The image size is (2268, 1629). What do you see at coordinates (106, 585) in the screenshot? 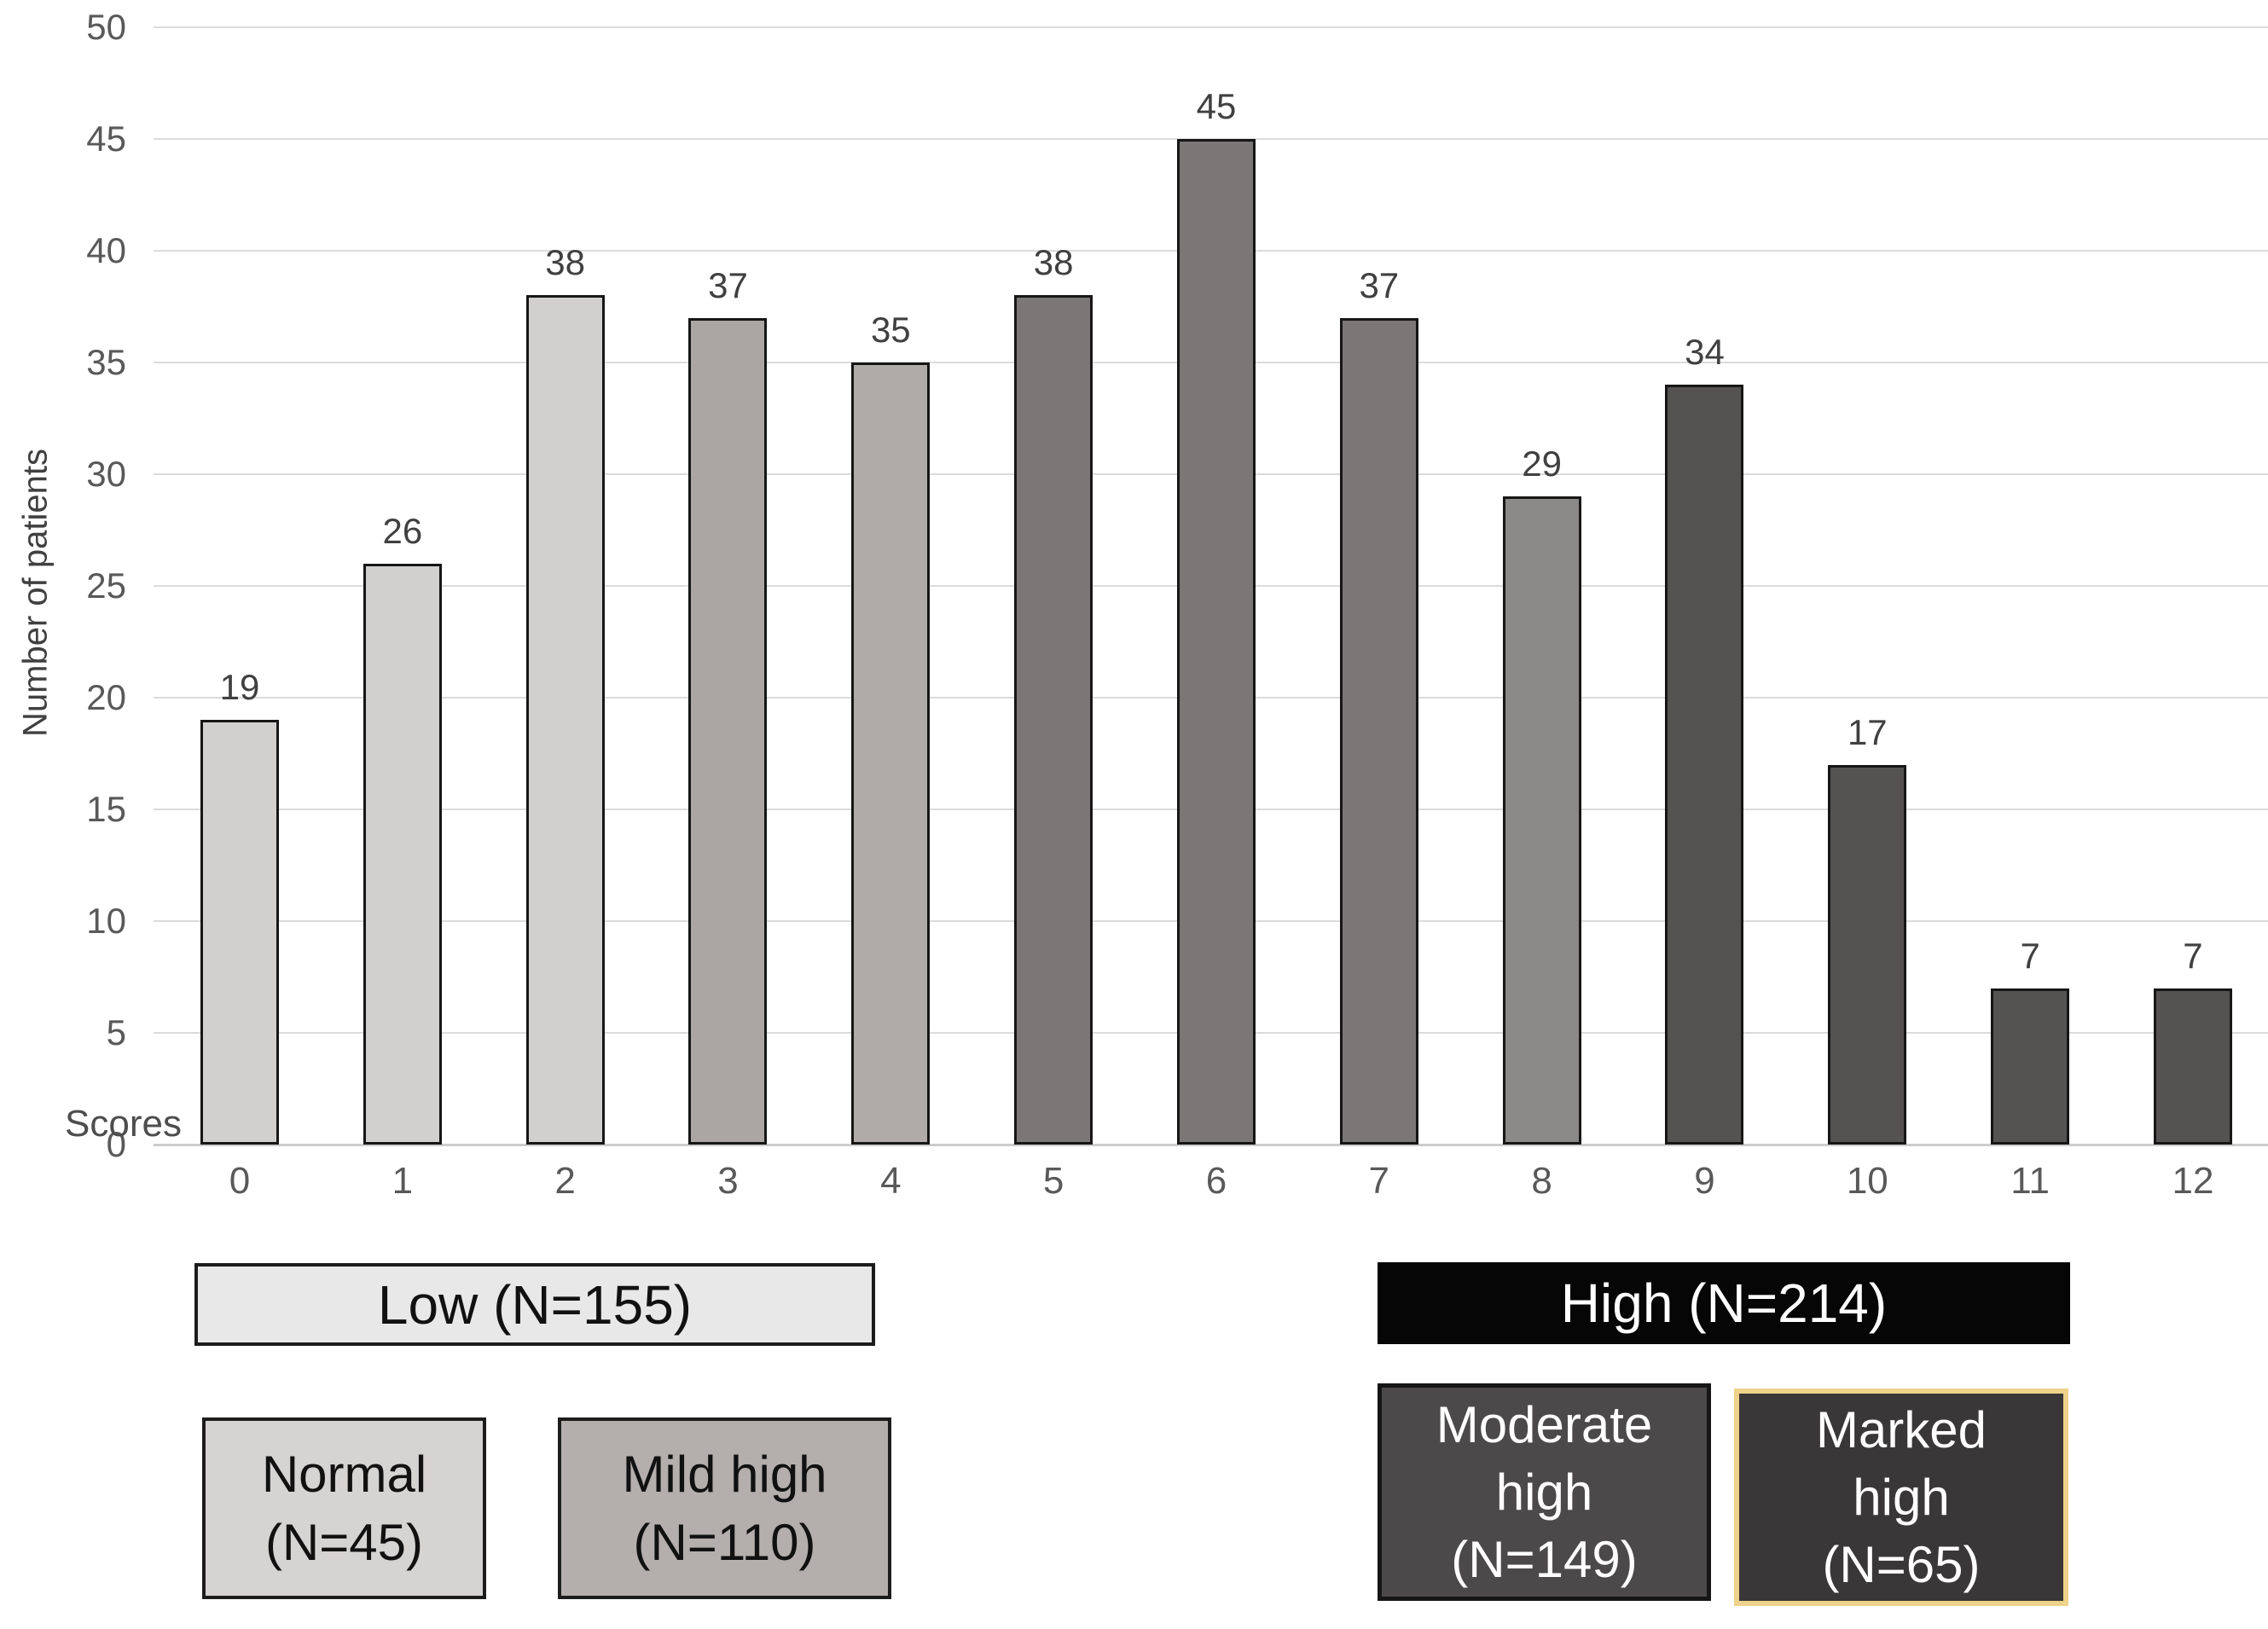
I see `y-tick-label: 25` at bounding box center [106, 585].